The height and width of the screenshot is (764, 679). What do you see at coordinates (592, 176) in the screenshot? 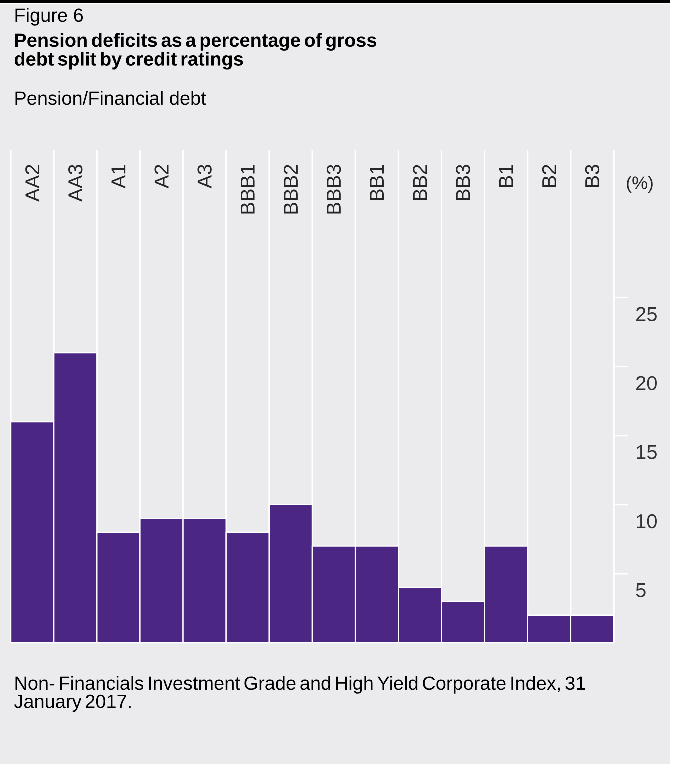
I see `x-tick-label: B3` at bounding box center [592, 176].